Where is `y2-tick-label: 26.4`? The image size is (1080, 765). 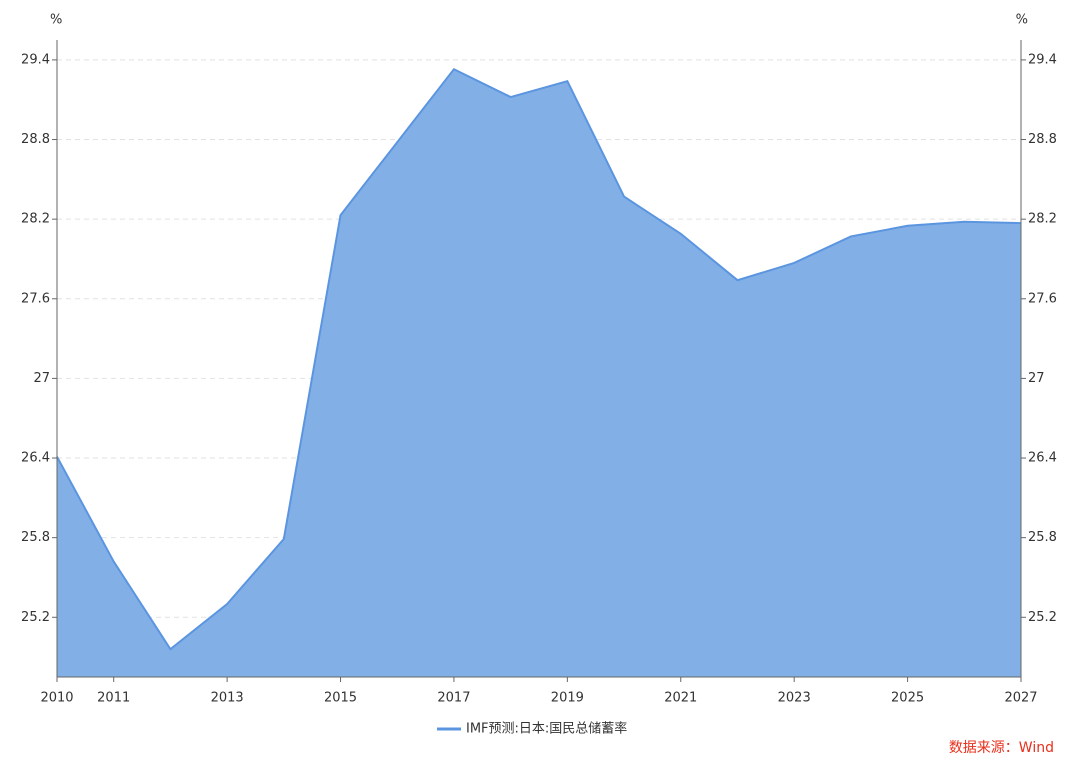
y2-tick-label: 26.4 is located at coordinates (1042, 458).